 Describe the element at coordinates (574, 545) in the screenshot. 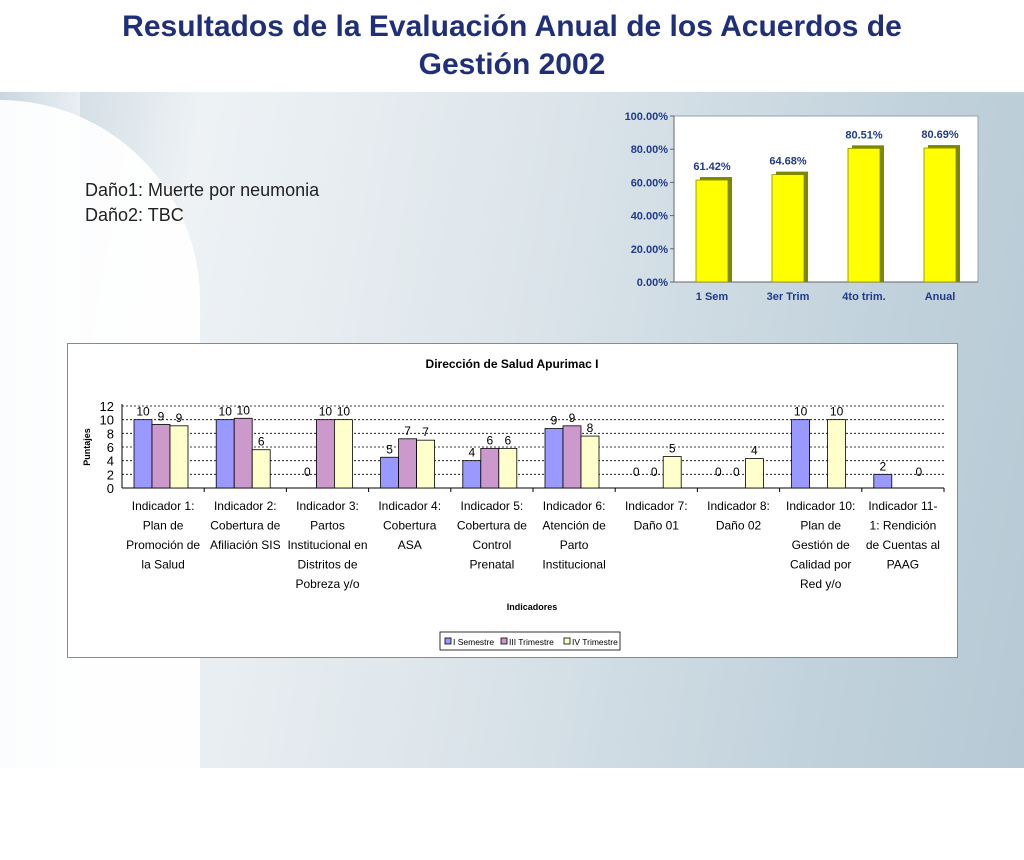

I see `x-tick-label: Parto` at that location.